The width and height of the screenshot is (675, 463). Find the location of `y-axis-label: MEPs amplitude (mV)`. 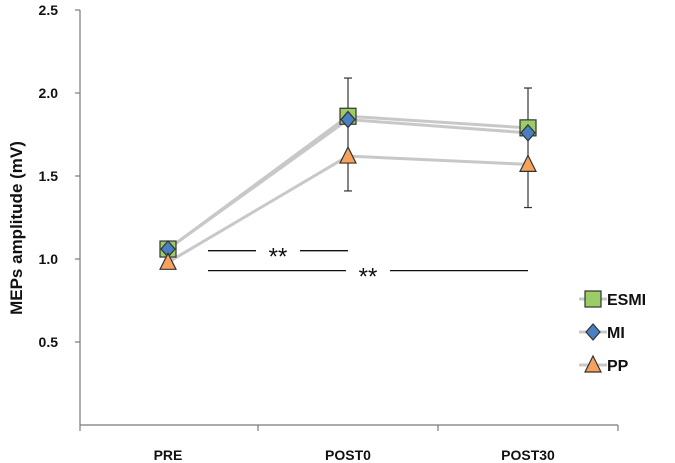

y-axis-label: MEPs amplitude (mV) is located at coordinates (16, 228).